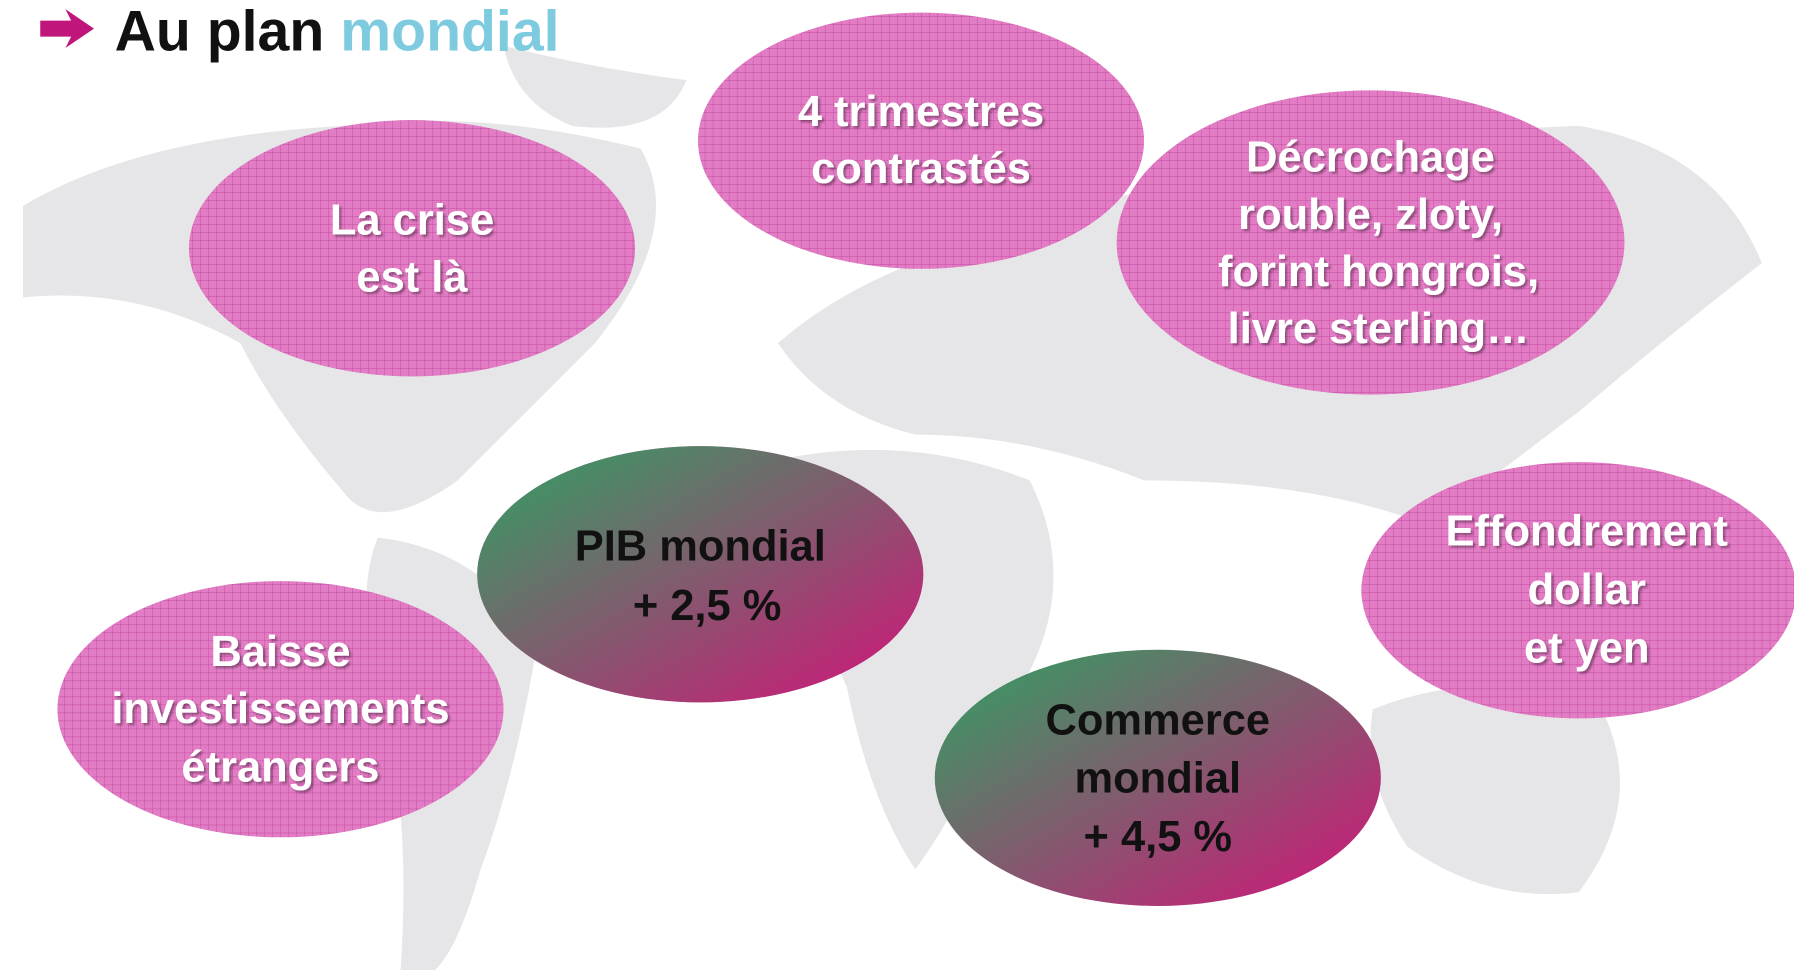  Describe the element at coordinates (1587, 590) in the screenshot. I see `bubble-text: dollar` at that location.